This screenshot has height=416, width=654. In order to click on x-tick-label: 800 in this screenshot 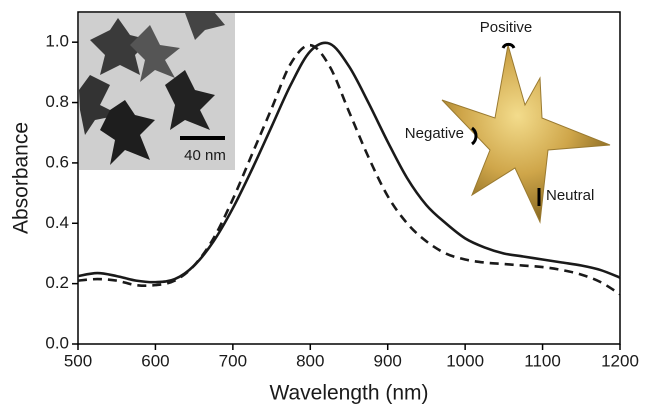, I will do `click(310, 360)`.